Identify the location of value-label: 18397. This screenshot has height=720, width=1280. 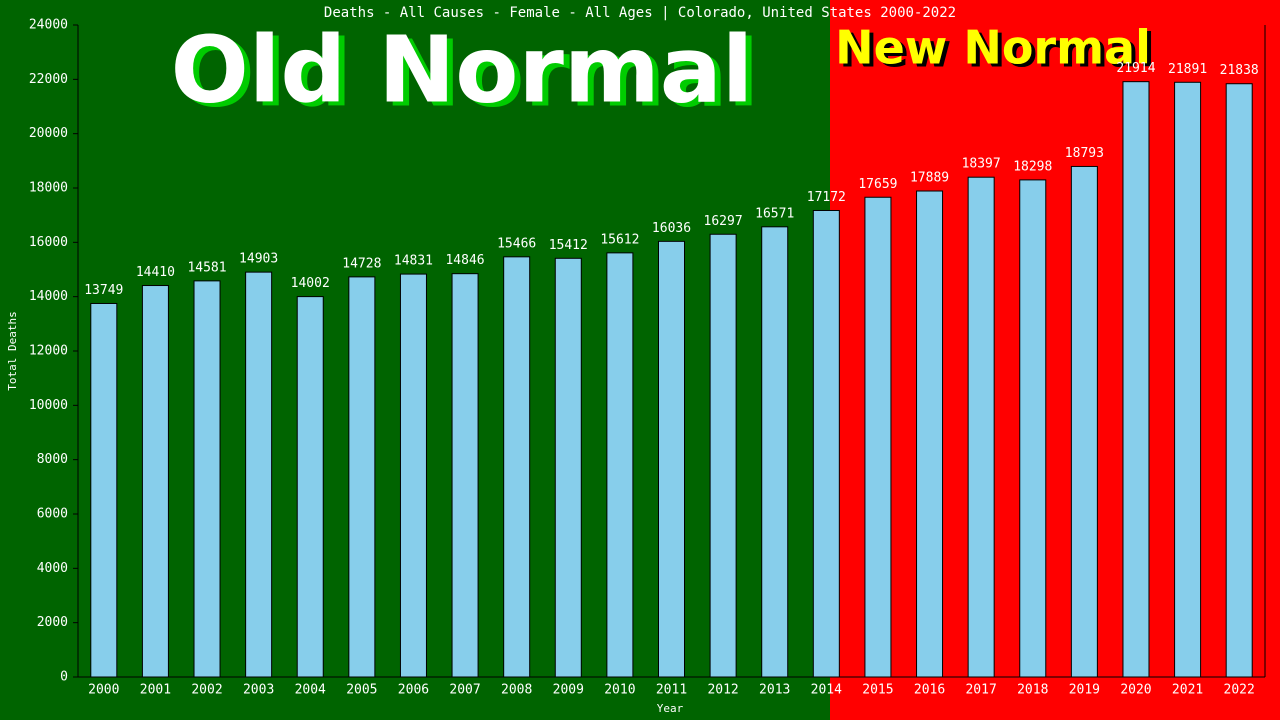
(981, 164).